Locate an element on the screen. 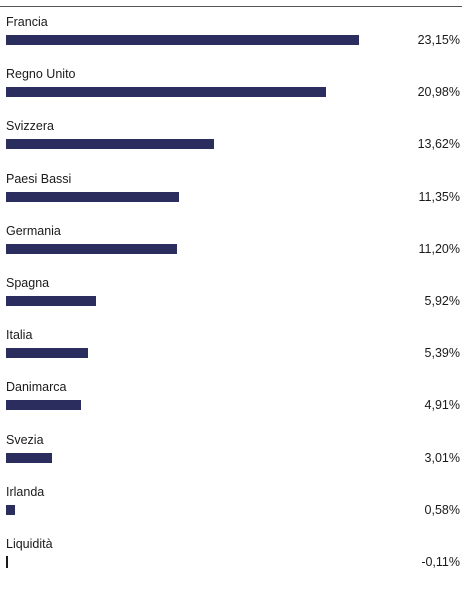 This screenshot has width=462, height=589. category-label: Spagna is located at coordinates (28, 283).